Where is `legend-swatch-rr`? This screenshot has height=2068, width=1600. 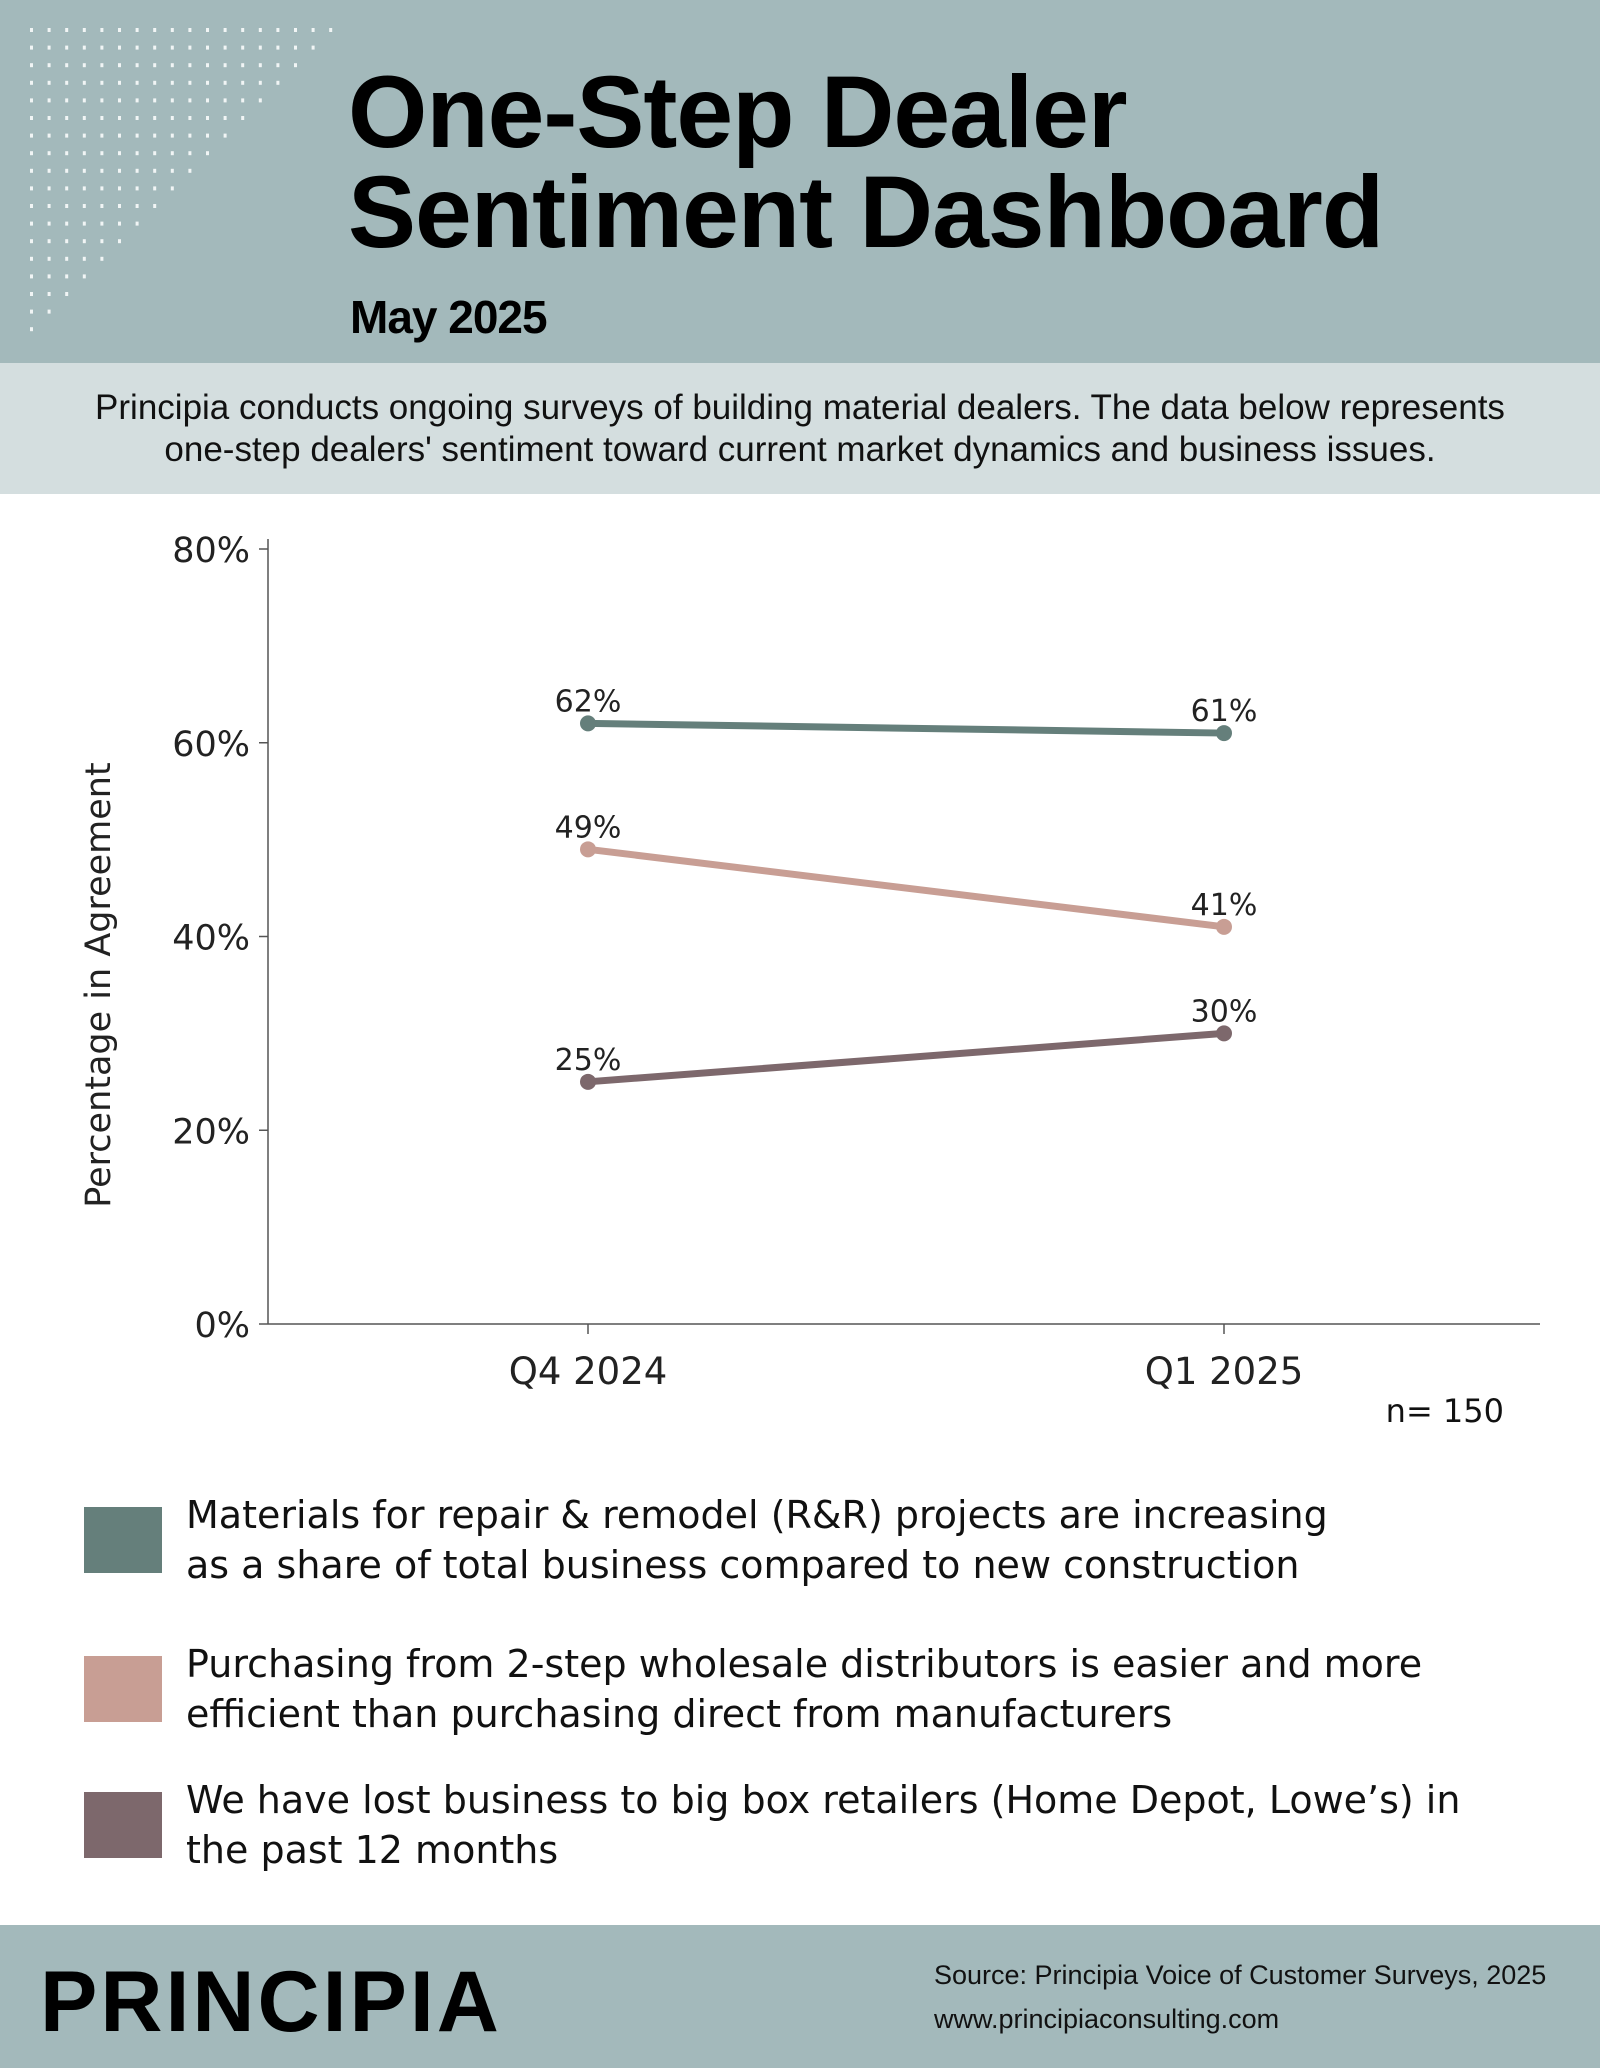
legend-swatch-rr is located at coordinates (123, 1540).